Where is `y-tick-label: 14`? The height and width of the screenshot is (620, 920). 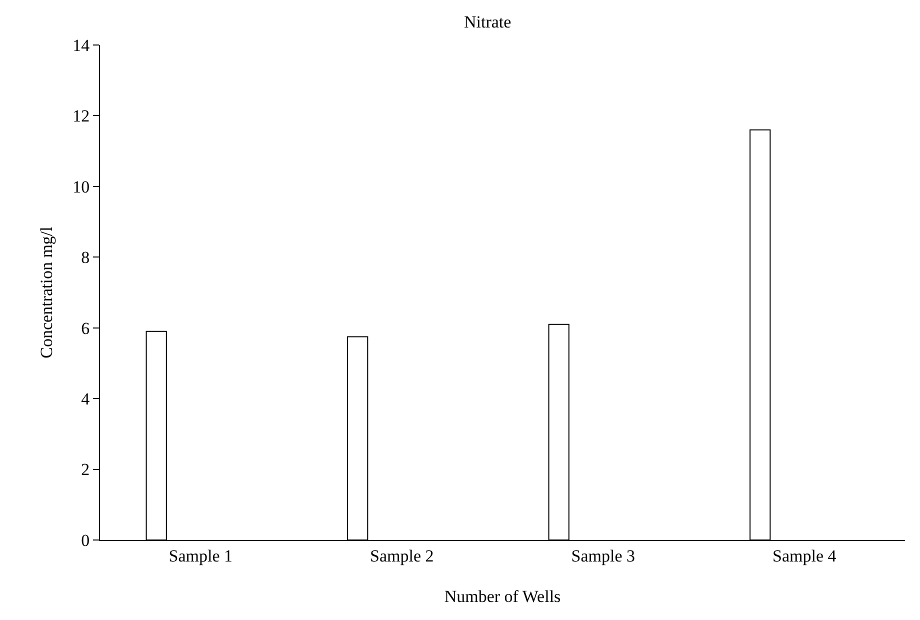 y-tick-label: 14 is located at coordinates (81, 45).